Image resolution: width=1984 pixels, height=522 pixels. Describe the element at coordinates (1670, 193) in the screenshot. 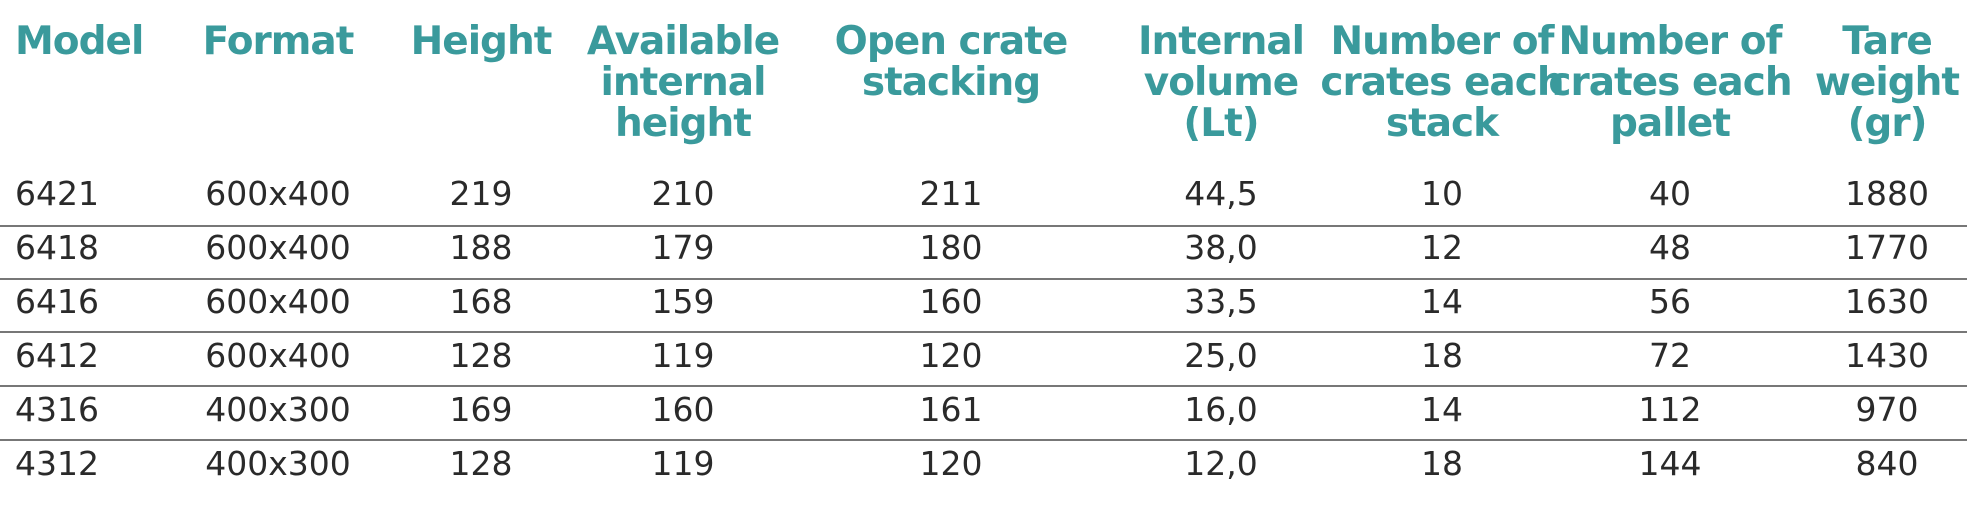

I see `table-cell: 40` at that location.